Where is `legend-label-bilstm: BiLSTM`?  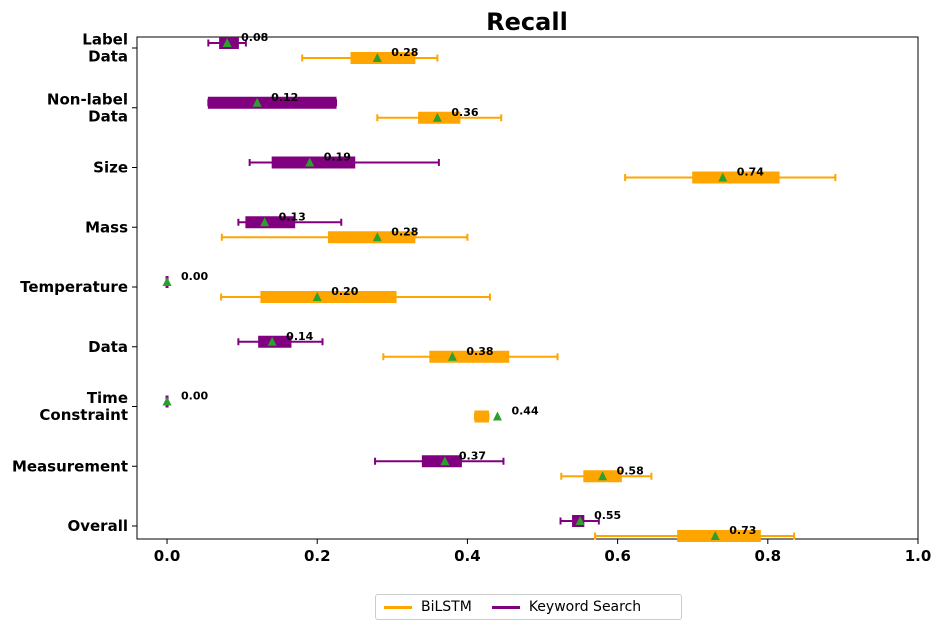
legend-label-bilstm: BiLSTM is located at coordinates (446, 607).